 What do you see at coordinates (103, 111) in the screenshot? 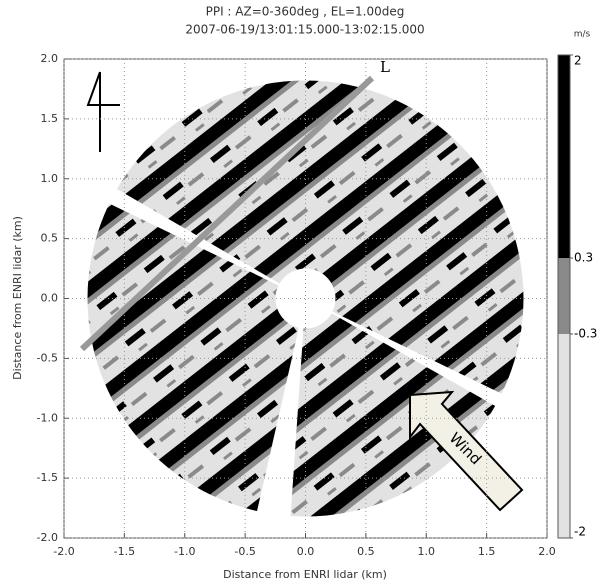
I see `north-symbol` at bounding box center [103, 111].